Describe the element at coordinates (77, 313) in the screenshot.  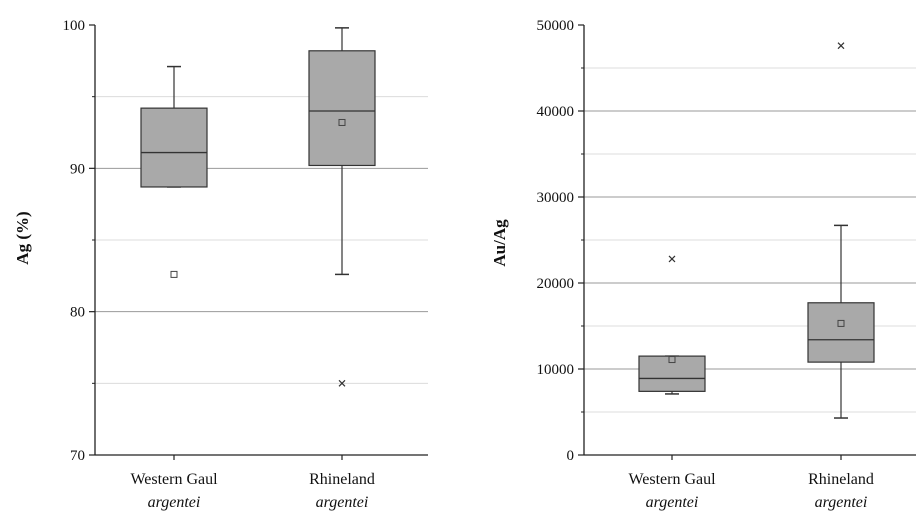
I see `y-tick-label: 80` at that location.